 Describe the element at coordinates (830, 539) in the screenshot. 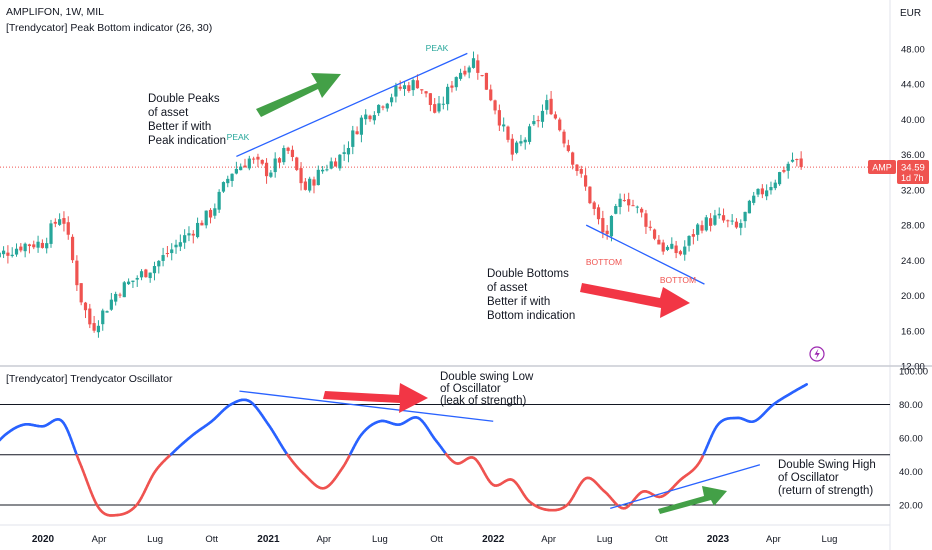

I see `time-tick-label: Lug` at that location.